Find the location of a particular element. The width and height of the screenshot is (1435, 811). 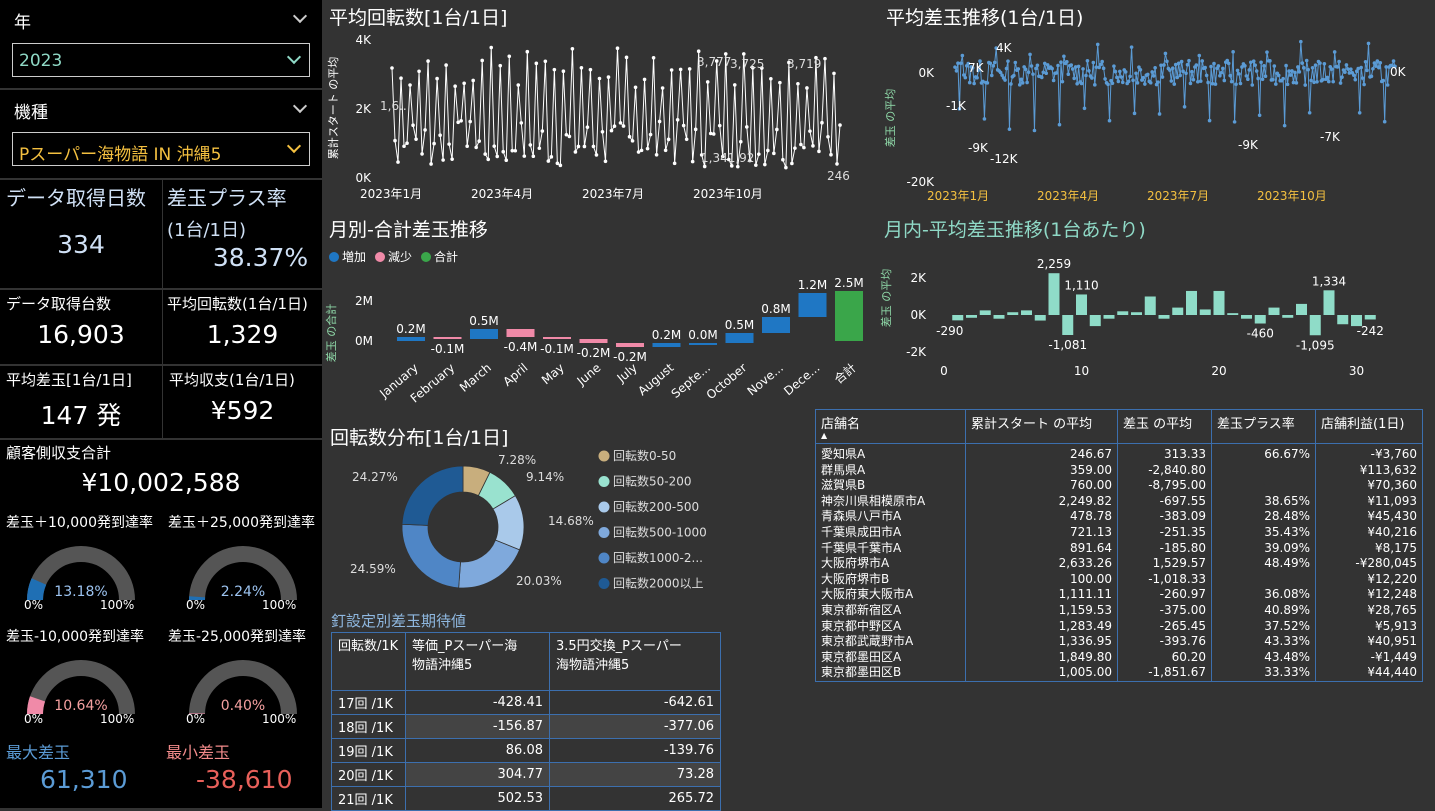

table-cell: -156.87 is located at coordinates (478, 727).